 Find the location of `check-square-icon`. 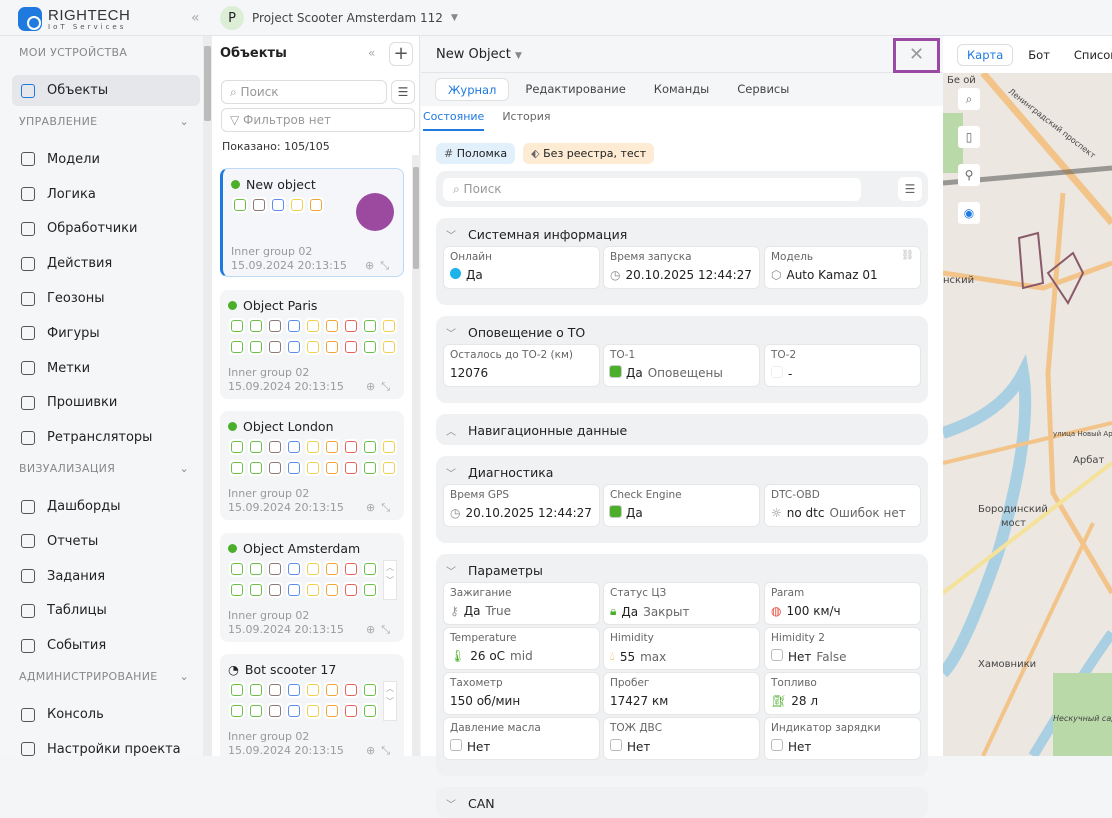

check-square-icon is located at coordinates (615, 372).